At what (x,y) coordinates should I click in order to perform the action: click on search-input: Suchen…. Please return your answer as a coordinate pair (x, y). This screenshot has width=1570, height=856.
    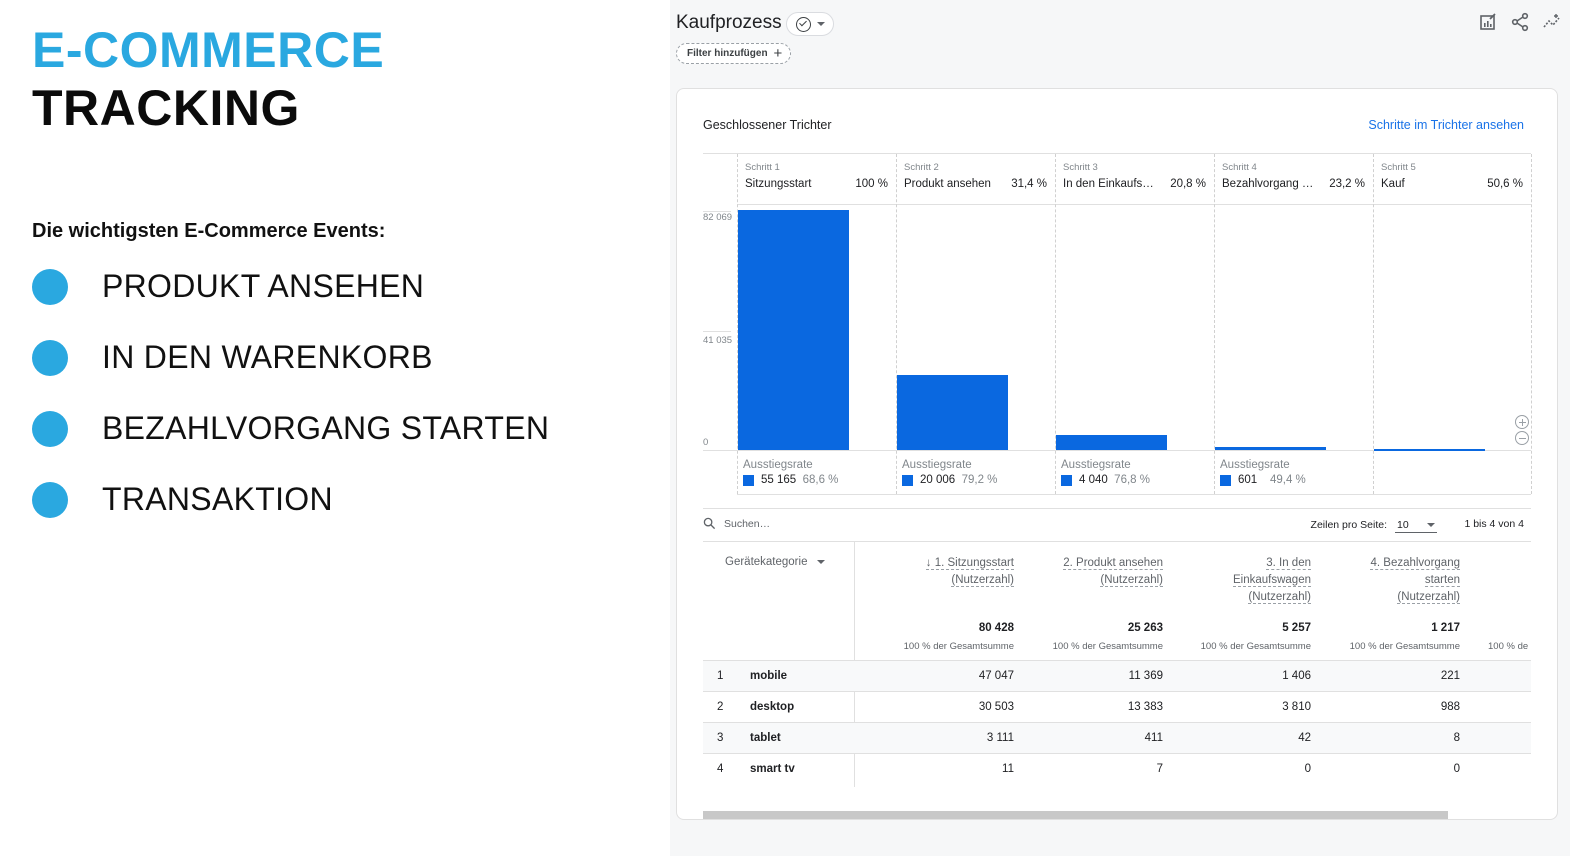
    Looking at the image, I should click on (747, 523).